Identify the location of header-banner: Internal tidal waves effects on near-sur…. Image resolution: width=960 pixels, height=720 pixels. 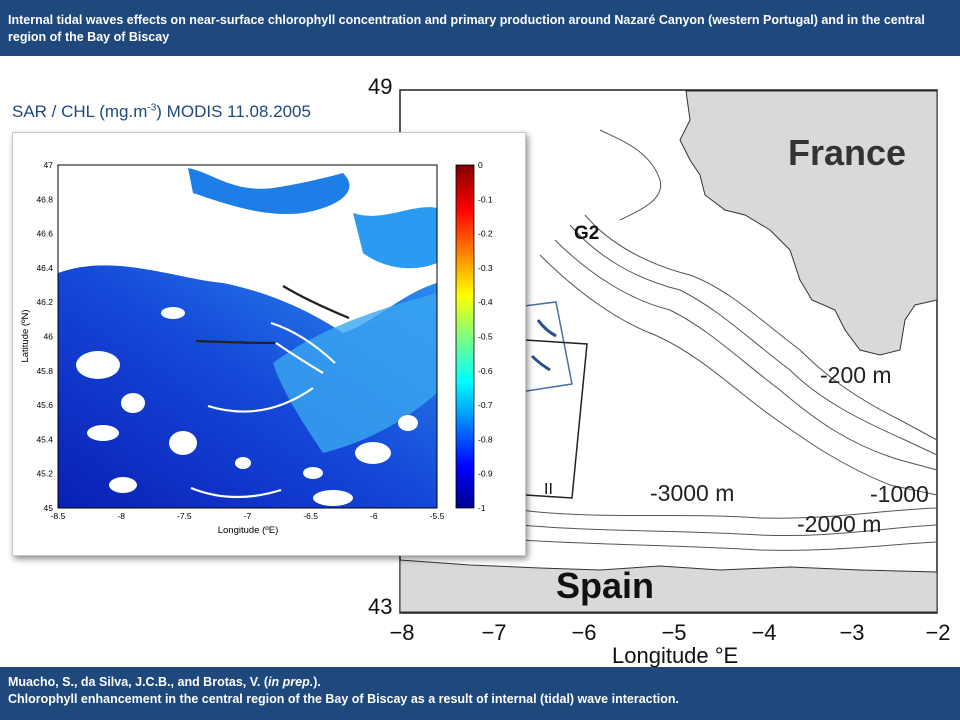
(480, 28).